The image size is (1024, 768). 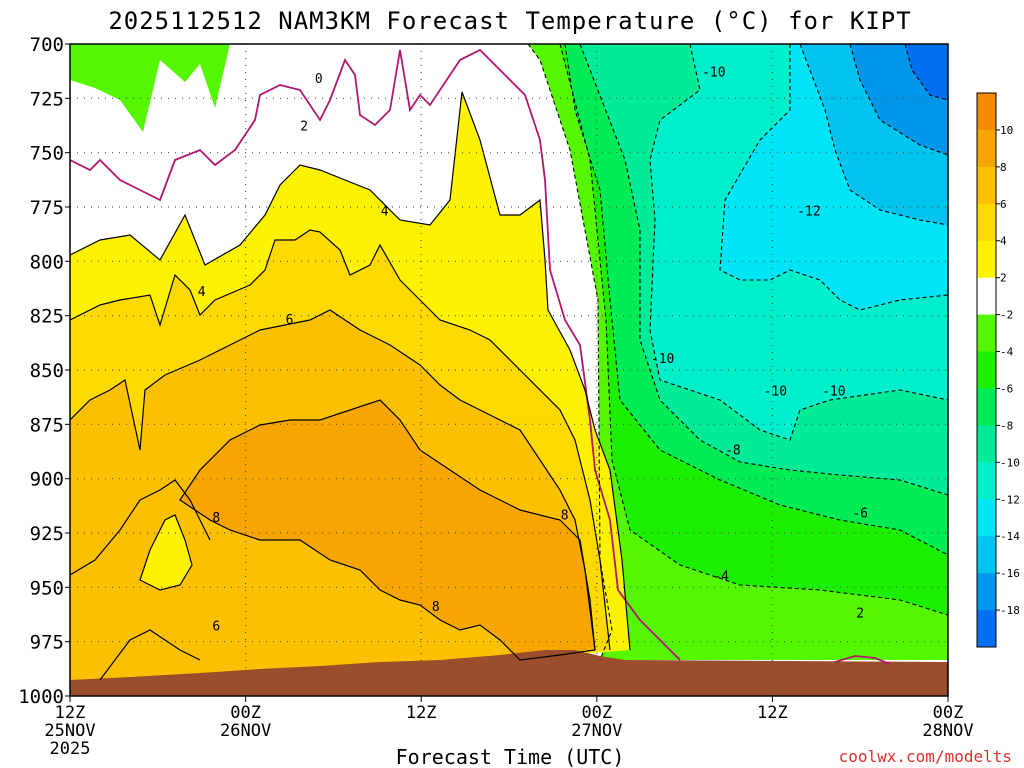 What do you see at coordinates (1006, 315) in the screenshot?
I see `colorbar-label: -2` at bounding box center [1006, 315].